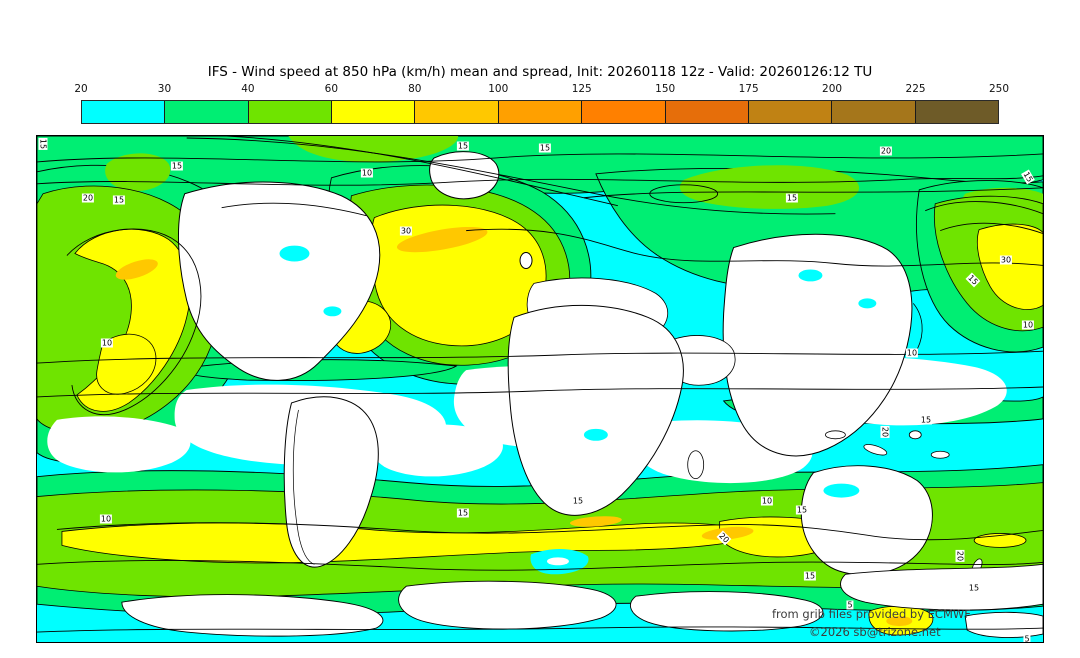  I want to click on colorbar-tick: 250, so click(999, 89).